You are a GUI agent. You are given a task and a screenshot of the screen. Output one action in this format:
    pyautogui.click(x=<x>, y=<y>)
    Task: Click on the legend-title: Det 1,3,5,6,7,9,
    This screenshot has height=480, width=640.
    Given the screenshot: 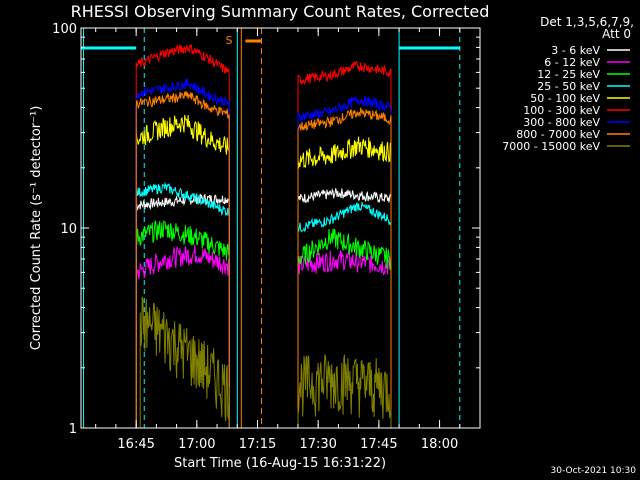 What is the action you would take?
    pyautogui.click(x=587, y=22)
    